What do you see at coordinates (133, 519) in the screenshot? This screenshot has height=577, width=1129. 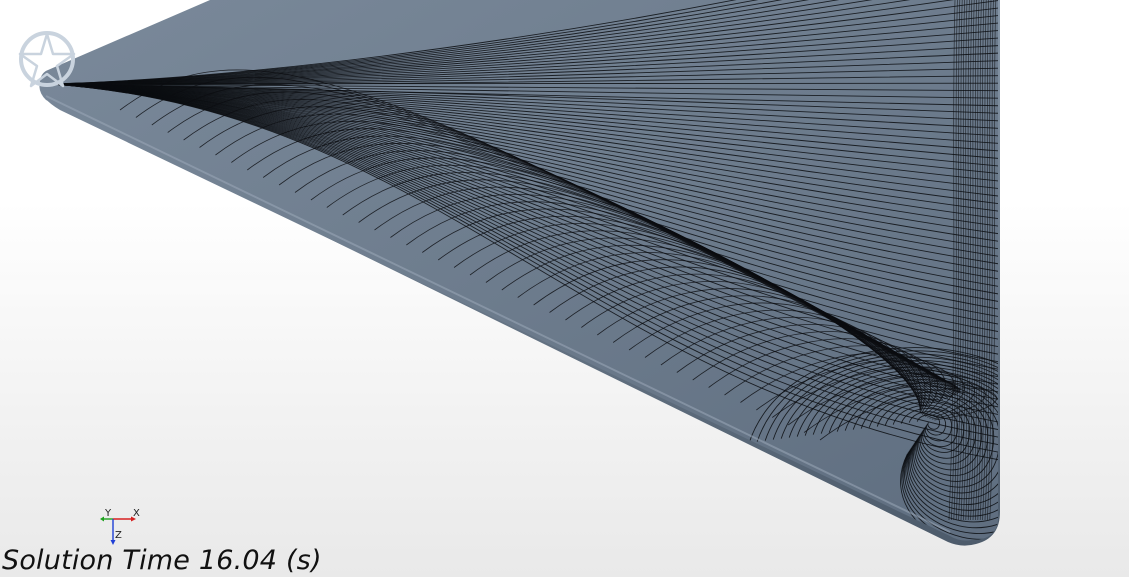 I see `triad-x-arrow` at bounding box center [133, 519].